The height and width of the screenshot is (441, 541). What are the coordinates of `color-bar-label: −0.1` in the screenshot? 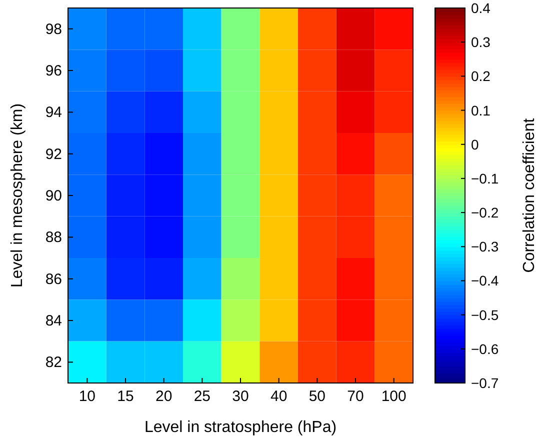 It's located at (485, 178).